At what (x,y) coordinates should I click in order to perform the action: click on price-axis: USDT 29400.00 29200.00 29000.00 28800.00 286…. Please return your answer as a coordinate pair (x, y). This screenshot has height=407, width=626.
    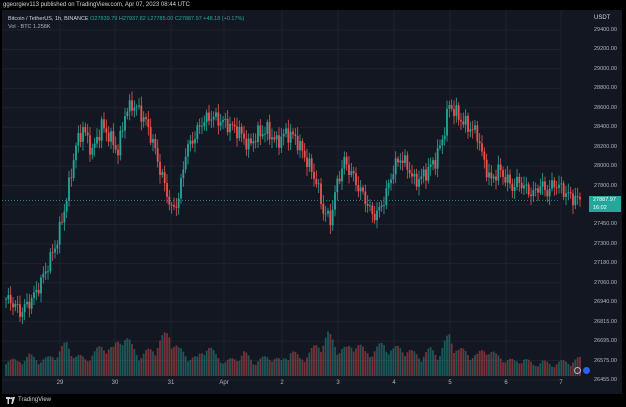
    Looking at the image, I should click on (592, 202).